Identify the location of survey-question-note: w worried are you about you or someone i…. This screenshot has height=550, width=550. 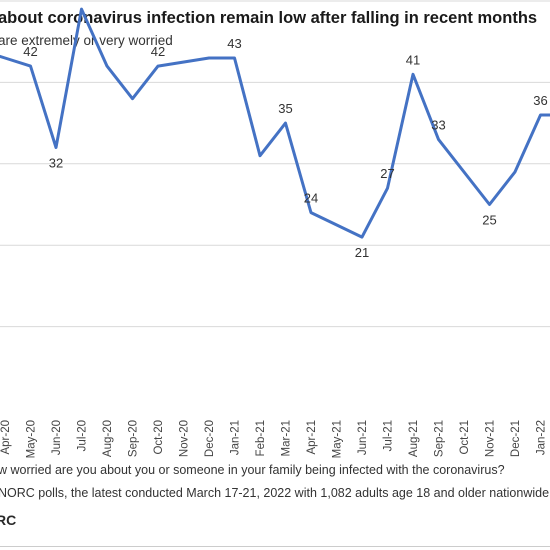
(252, 470).